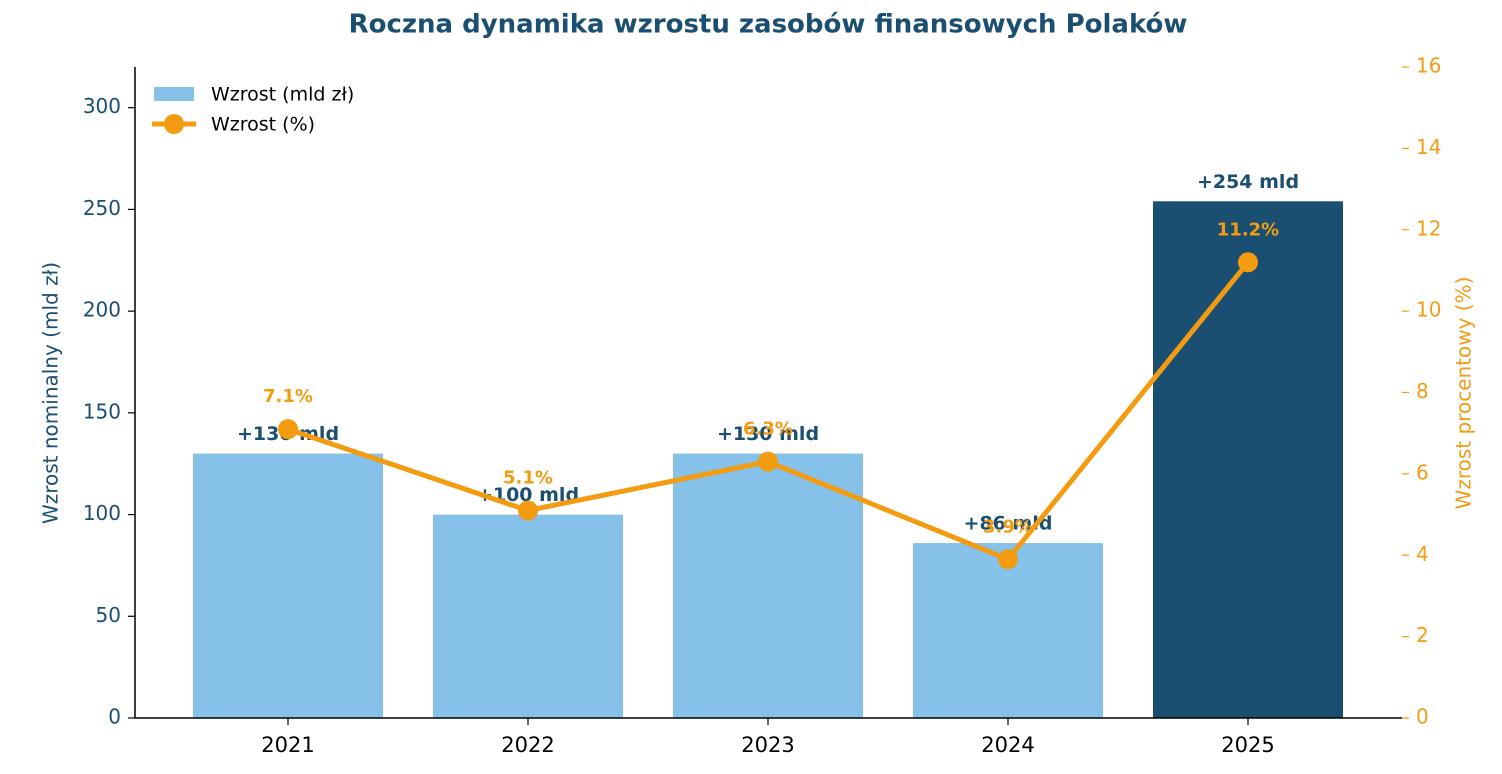 This screenshot has width=1502, height=774. I want to click on x-tick-label: 2025, so click(1247, 745).